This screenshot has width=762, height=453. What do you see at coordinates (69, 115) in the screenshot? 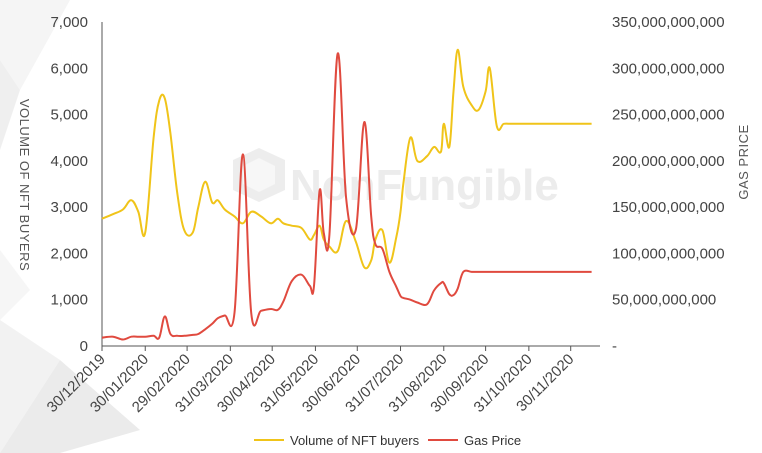
I see `left-tick-label: 5,000` at bounding box center [69, 115].